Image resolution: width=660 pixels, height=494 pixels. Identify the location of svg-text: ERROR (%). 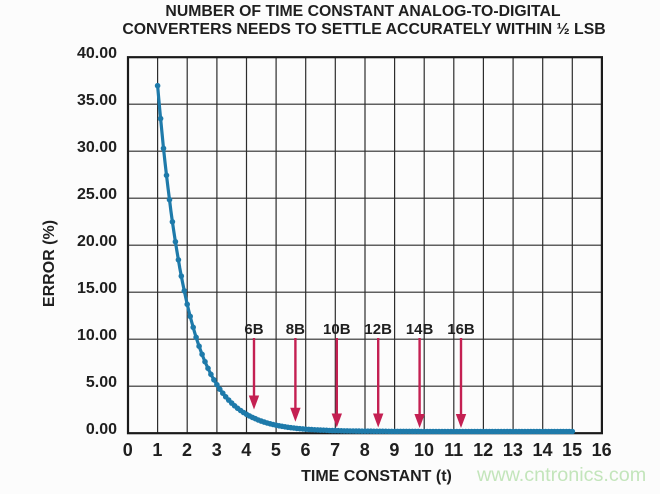
(49, 263).